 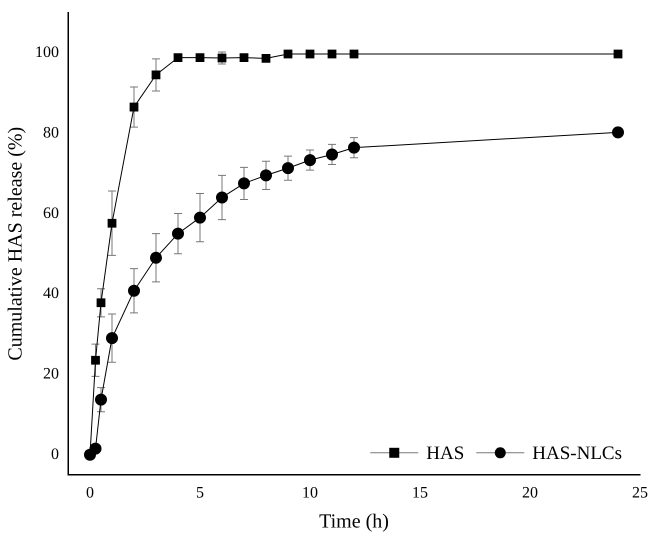 What do you see at coordinates (15, 243) in the screenshot?
I see `y-axis-title: Cumulative HAS release (%)` at bounding box center [15, 243].